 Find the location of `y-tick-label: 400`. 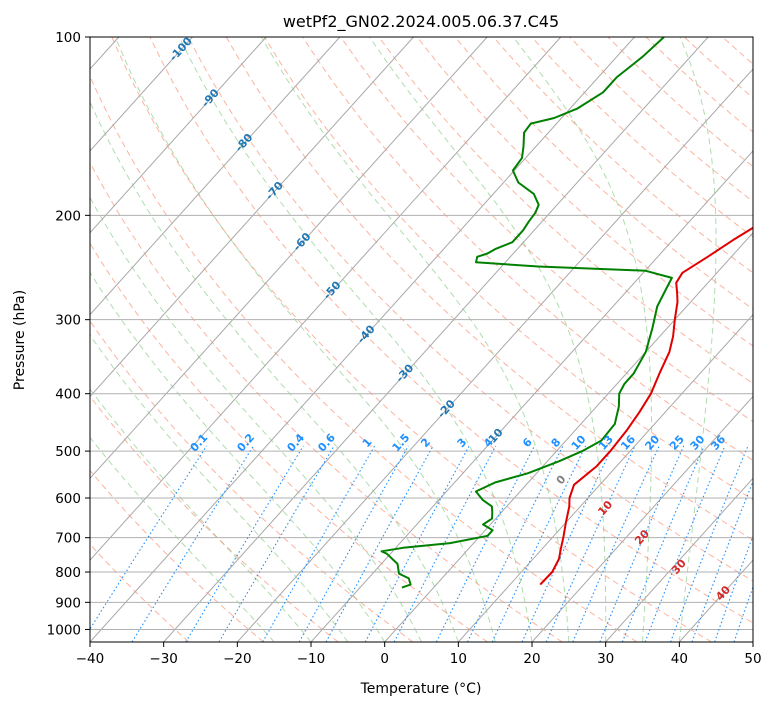

y-tick-label: 400 is located at coordinates (68, 395).